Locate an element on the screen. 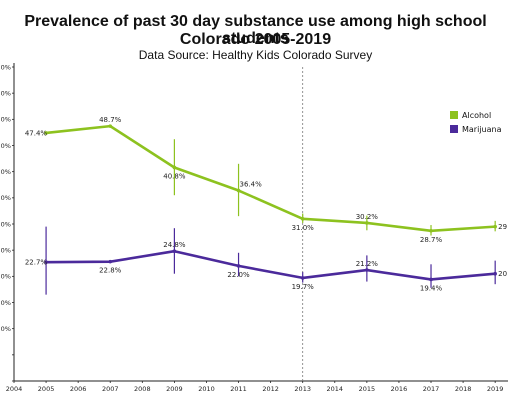  x-tick-label: 2012 is located at coordinates (270, 389).